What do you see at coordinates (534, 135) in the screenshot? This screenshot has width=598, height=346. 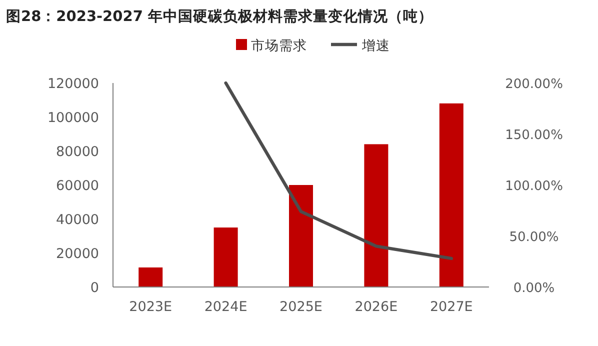 I see `y2-tick-label: 150.00%` at bounding box center [534, 135].